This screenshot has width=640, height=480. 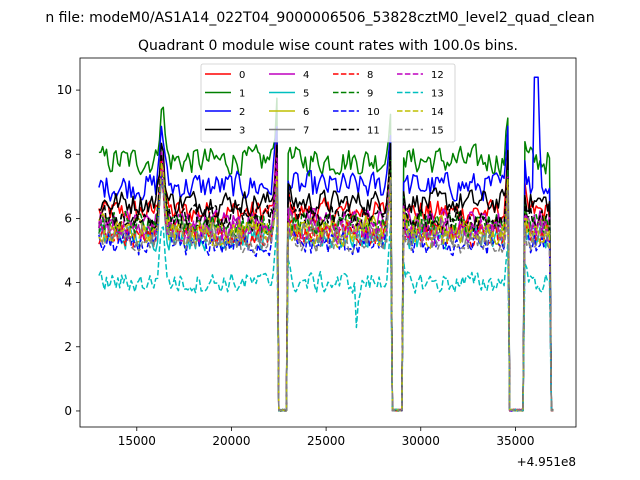 I want to click on y-tick-label: 10, so click(x=64, y=90).